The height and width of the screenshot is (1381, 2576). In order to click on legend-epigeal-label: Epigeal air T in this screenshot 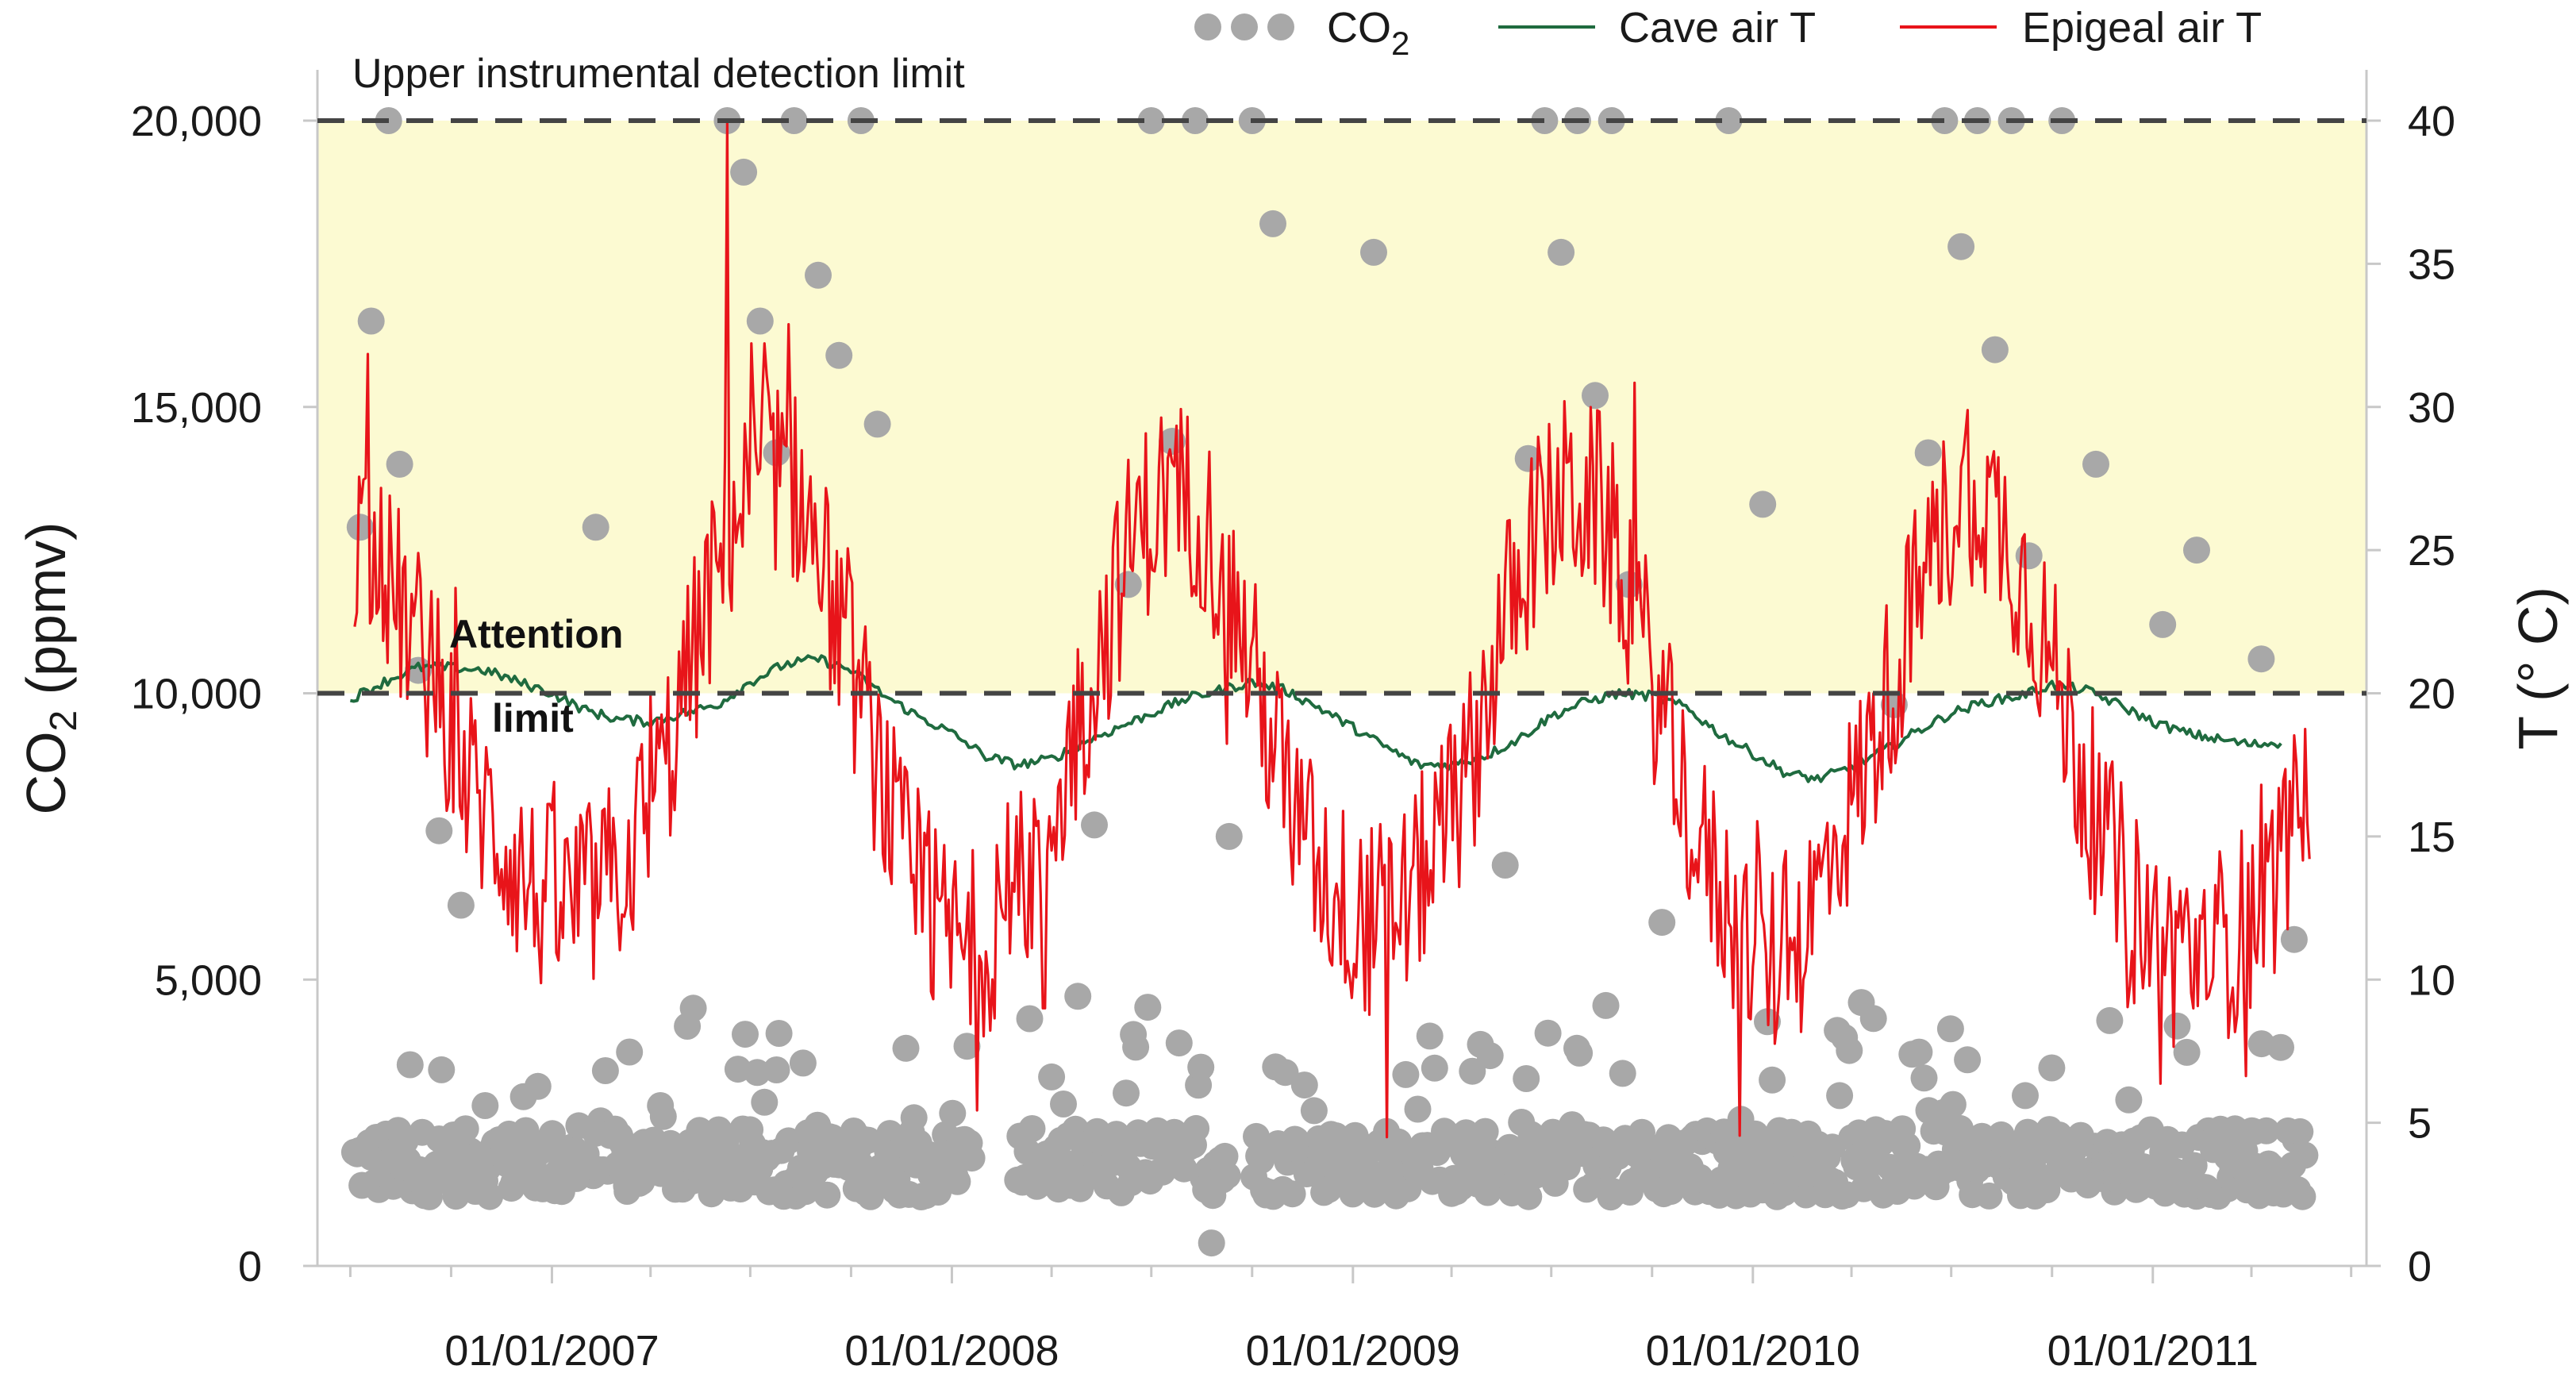, I will do `click(2142, 28)`.